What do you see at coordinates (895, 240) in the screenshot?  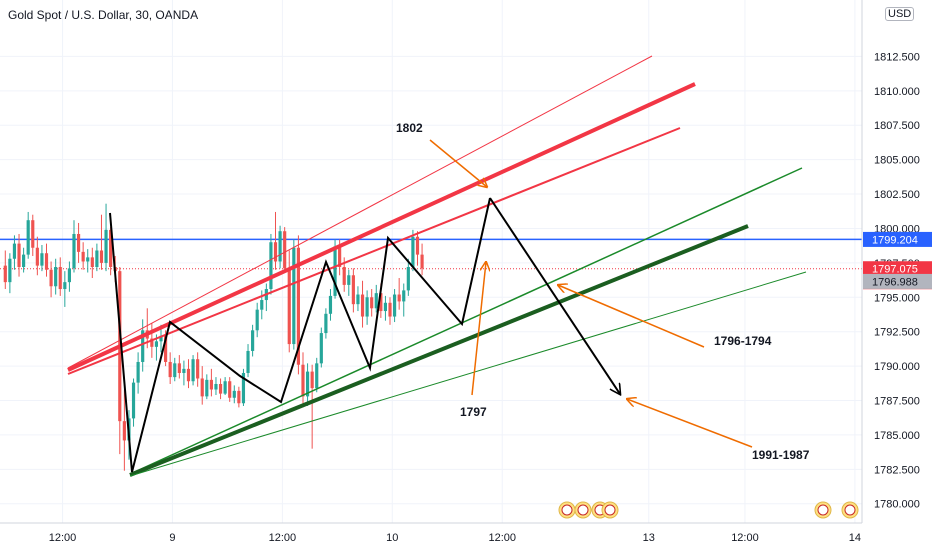 I see `svg-text: 1799.204` at bounding box center [895, 240].